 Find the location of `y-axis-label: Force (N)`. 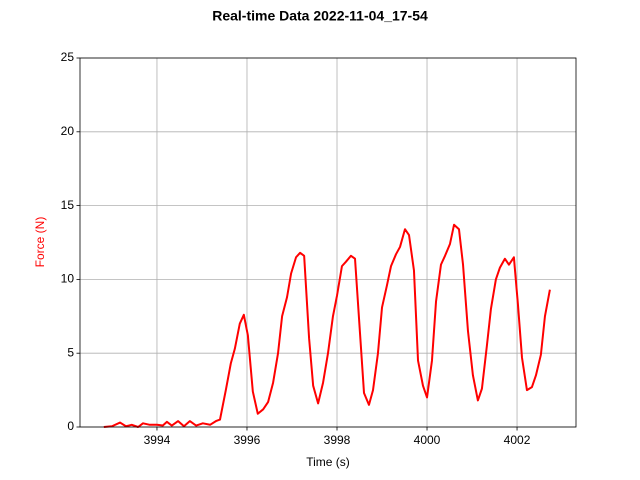

y-axis-label: Force (N) is located at coordinates (40, 242).